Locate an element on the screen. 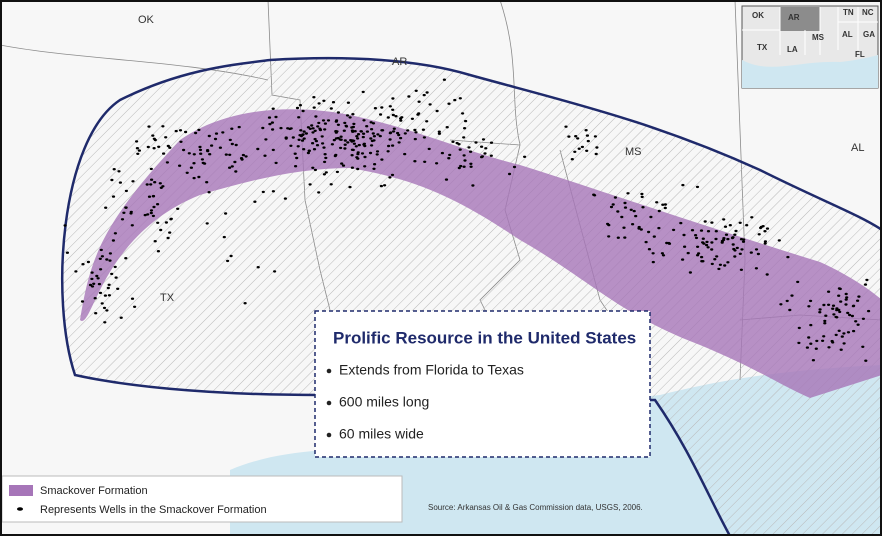 Image resolution: width=882 pixels, height=541 pixels. legend-swatch is located at coordinates (20, 509).